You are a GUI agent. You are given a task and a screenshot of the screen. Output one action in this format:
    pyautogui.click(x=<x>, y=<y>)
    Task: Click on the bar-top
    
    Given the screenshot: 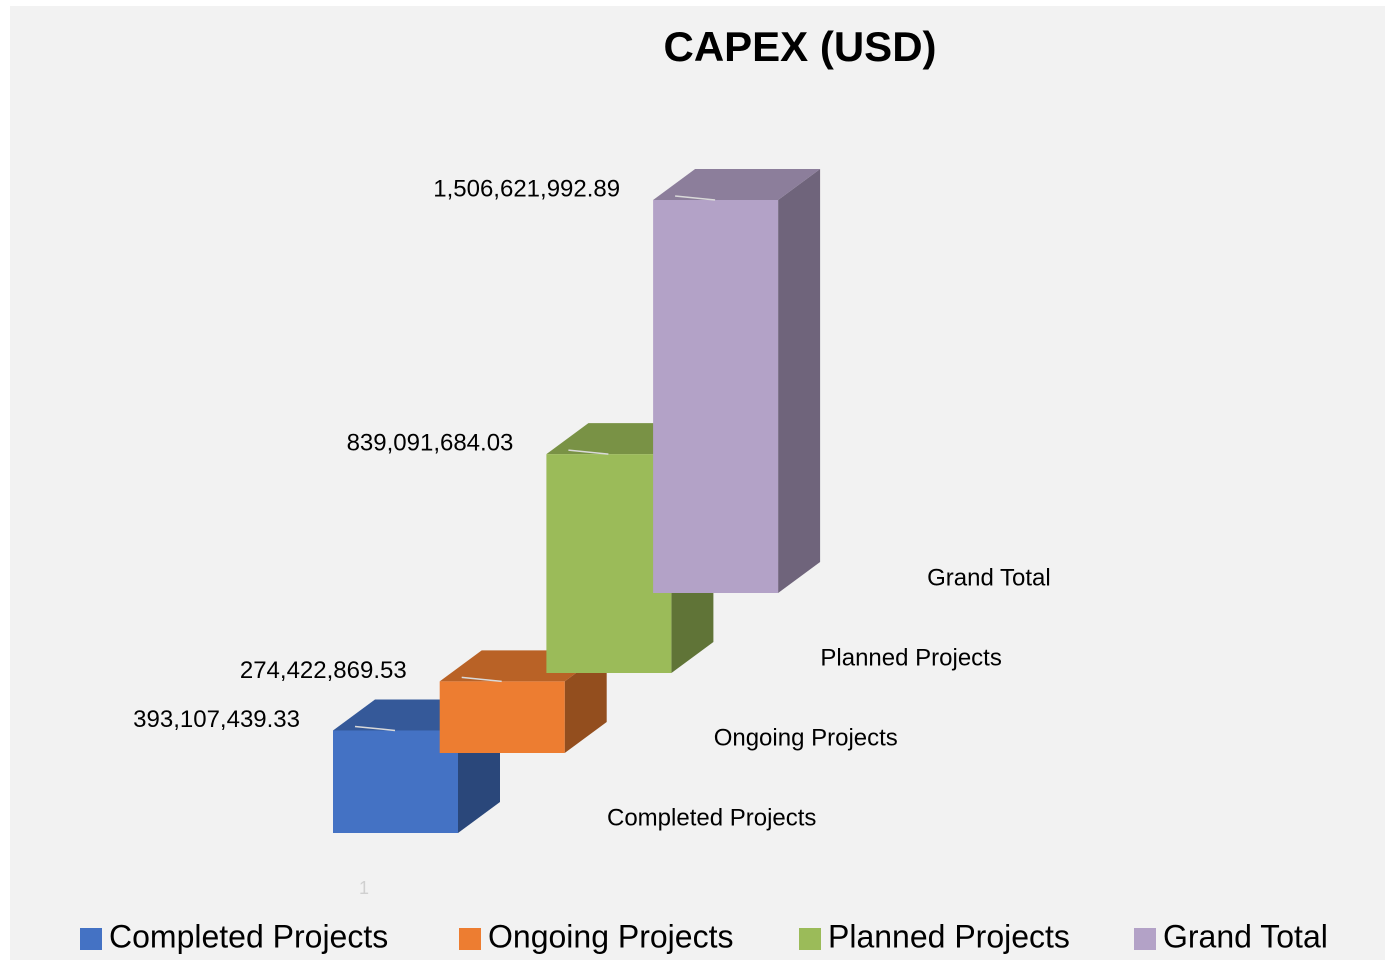 What is the action you would take?
    pyautogui.click(x=737, y=184)
    